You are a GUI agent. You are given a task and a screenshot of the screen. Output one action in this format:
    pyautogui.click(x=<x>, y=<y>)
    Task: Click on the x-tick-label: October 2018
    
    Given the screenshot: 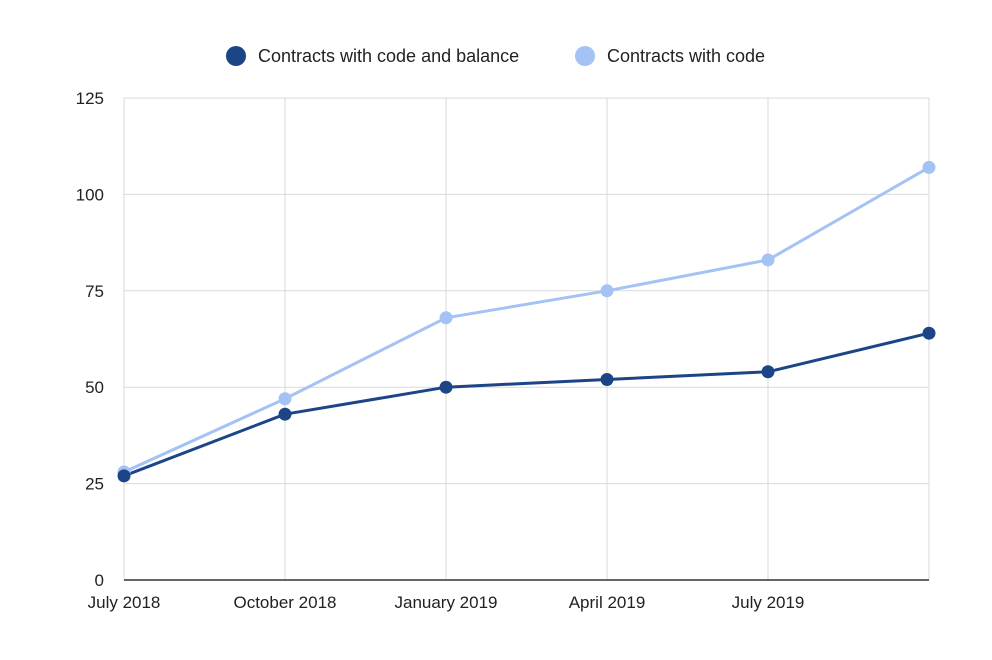 What is the action you would take?
    pyautogui.click(x=284, y=602)
    